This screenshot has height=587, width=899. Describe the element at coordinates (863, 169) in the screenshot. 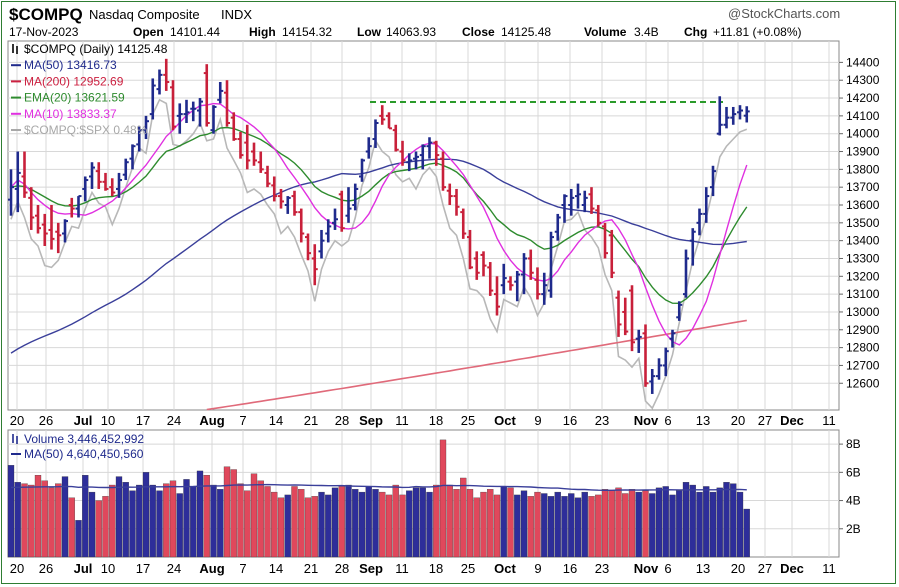

I see `price-ytick-label: 13800` at that location.